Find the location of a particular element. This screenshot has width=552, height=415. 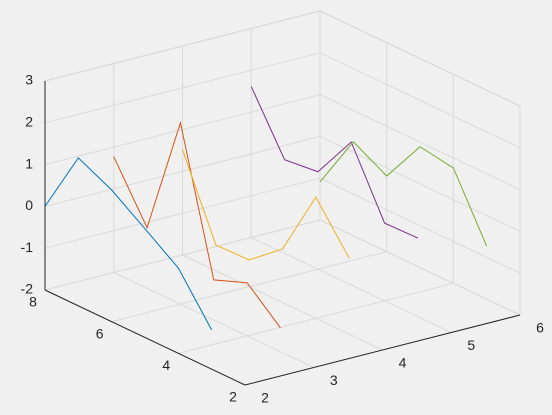

y-axis is located at coordinates (145, 337).